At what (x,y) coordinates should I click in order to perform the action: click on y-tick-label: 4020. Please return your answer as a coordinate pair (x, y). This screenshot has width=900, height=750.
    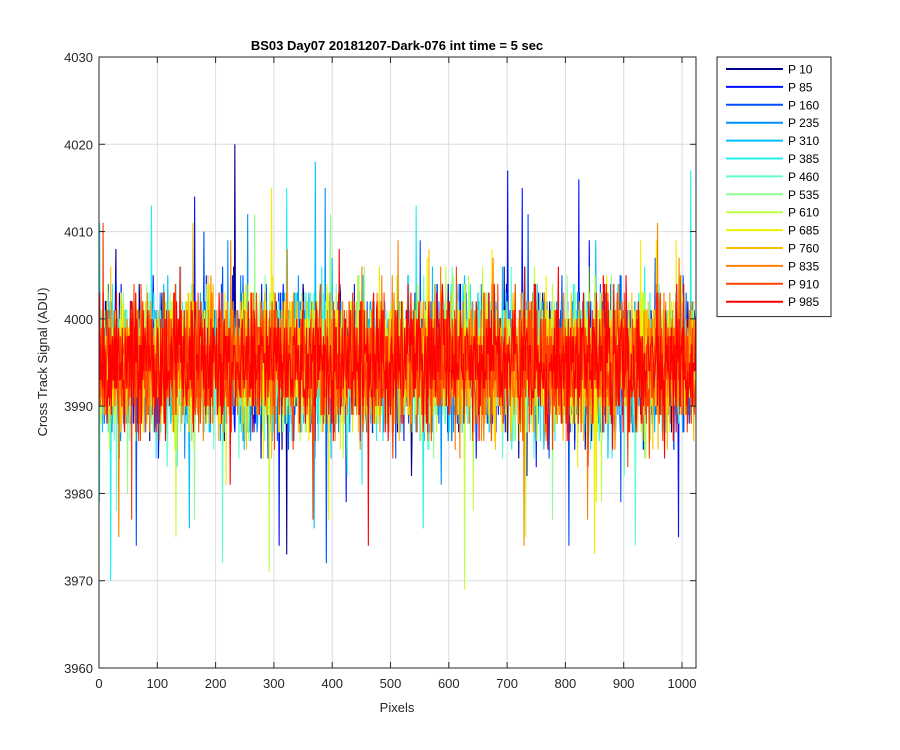
    Looking at the image, I should click on (78, 144).